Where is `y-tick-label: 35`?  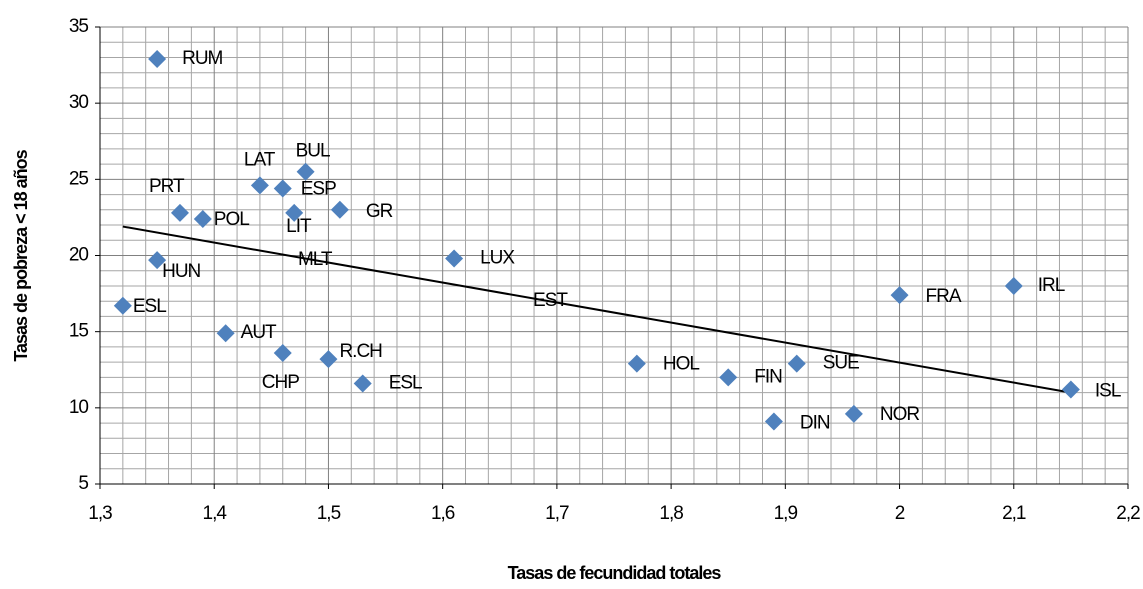
y-tick-label: 35 is located at coordinates (79, 26).